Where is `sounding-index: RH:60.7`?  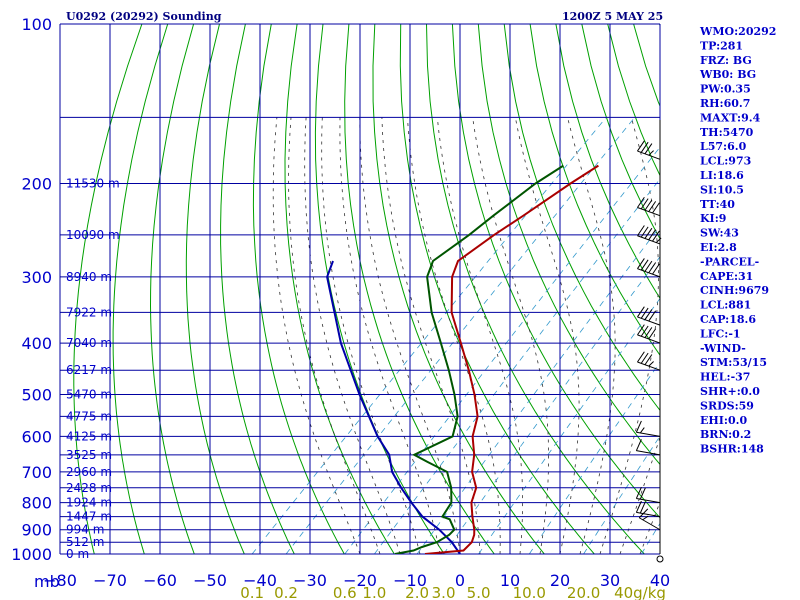 sounding-index: RH:60.7 is located at coordinates (725, 103).